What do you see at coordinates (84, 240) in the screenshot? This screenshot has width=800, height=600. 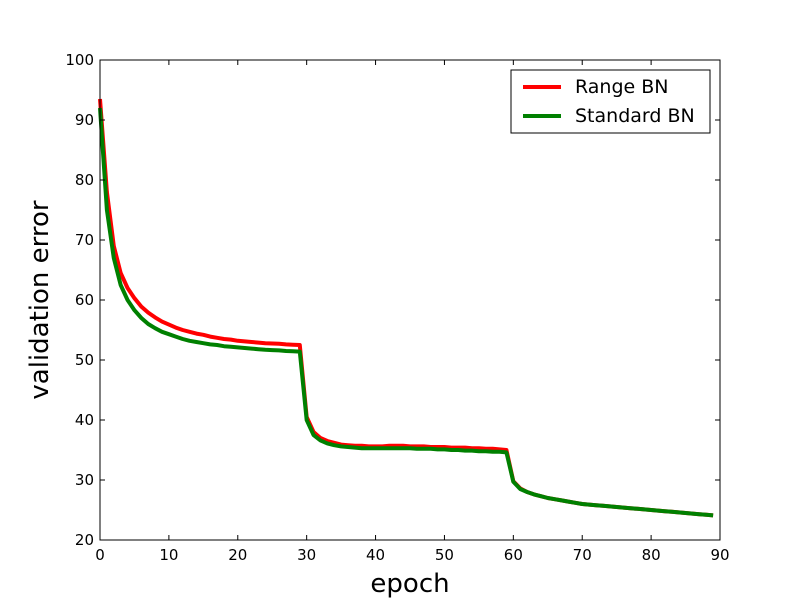 I see `y-tick-label: 70` at bounding box center [84, 240].